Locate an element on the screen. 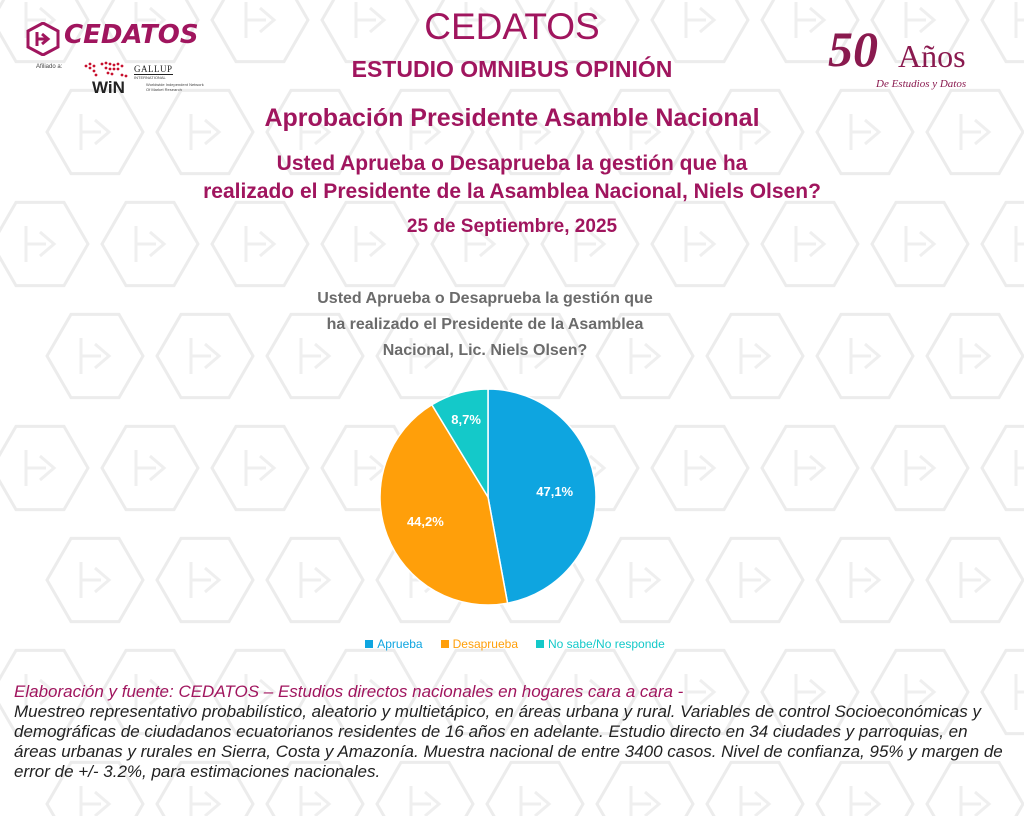  legend-item: Aprueba is located at coordinates (394, 644).